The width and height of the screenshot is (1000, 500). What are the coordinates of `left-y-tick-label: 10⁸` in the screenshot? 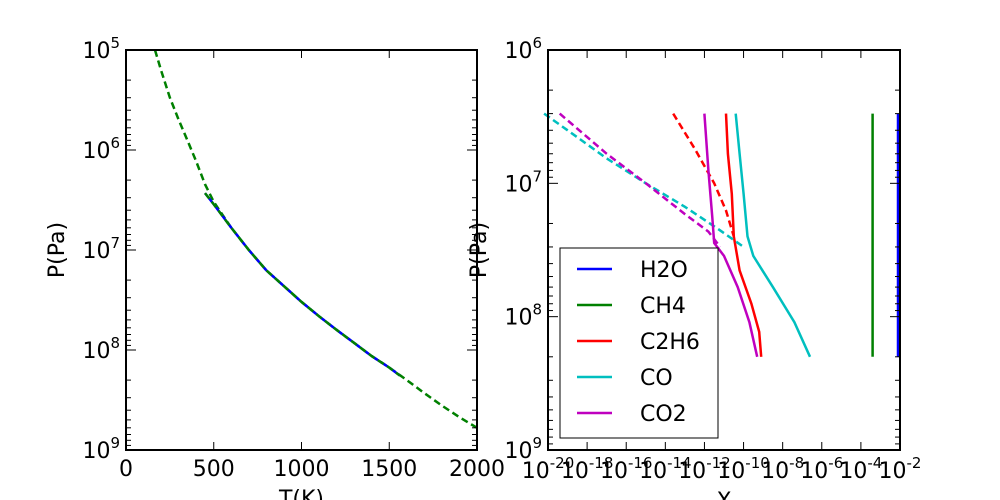 It's located at (101, 349).